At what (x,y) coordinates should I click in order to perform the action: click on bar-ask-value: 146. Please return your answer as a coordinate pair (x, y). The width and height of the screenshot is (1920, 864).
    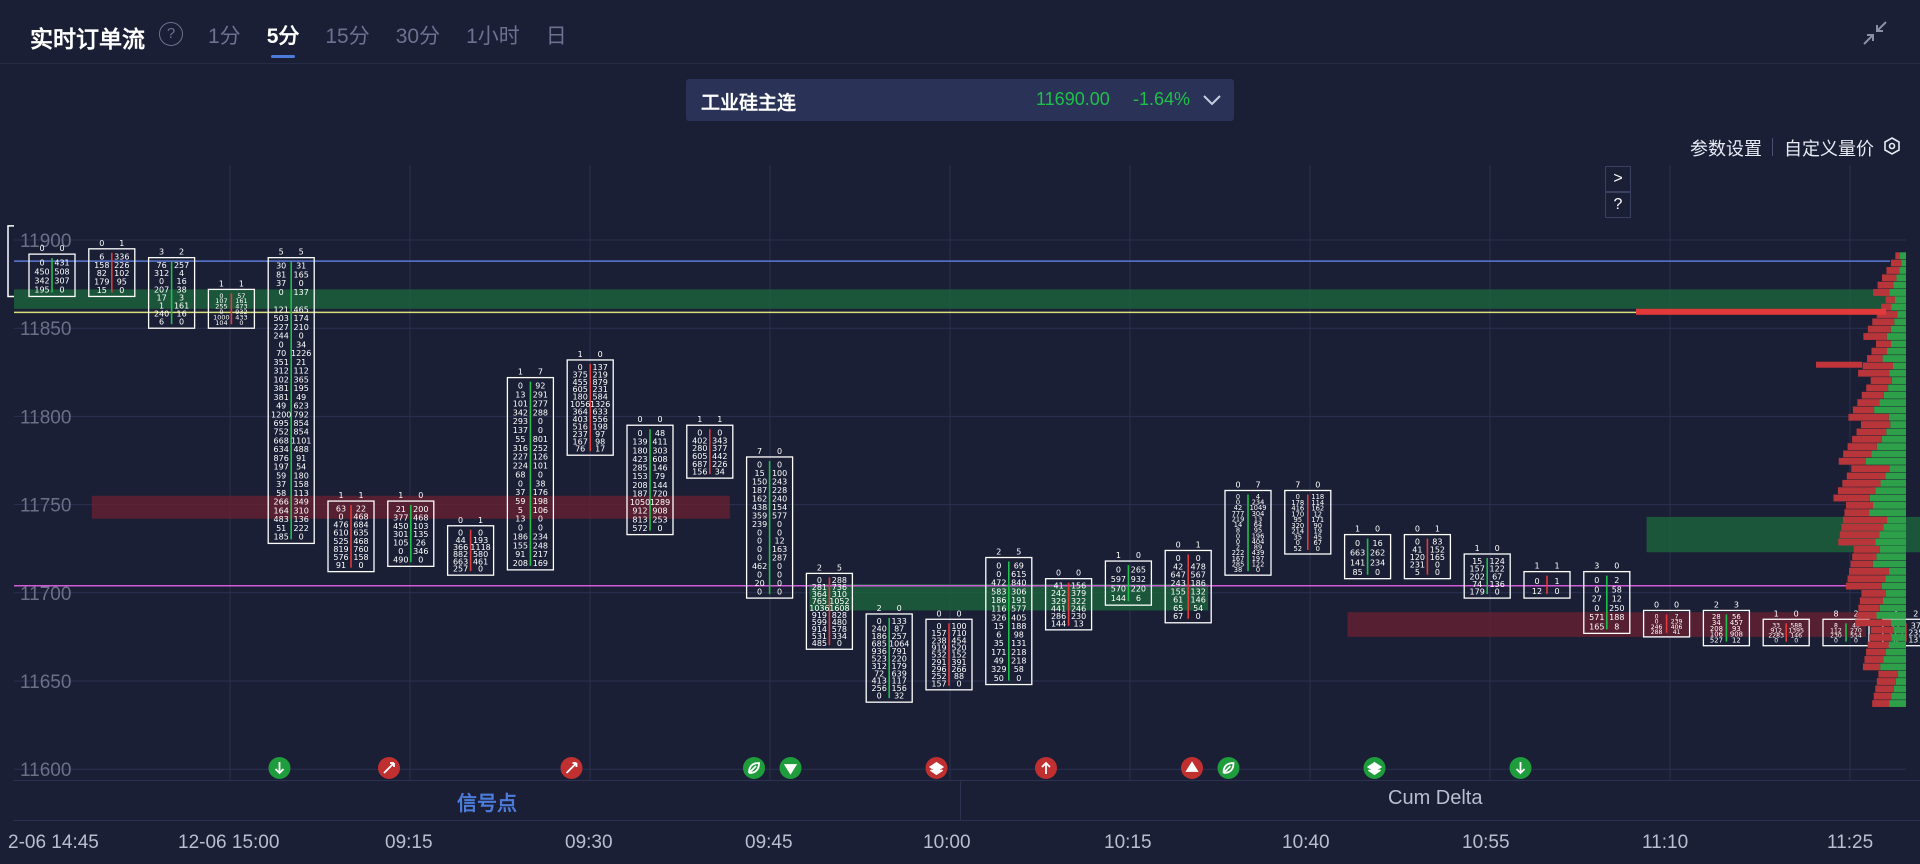
    Looking at the image, I should click on (1198, 600).